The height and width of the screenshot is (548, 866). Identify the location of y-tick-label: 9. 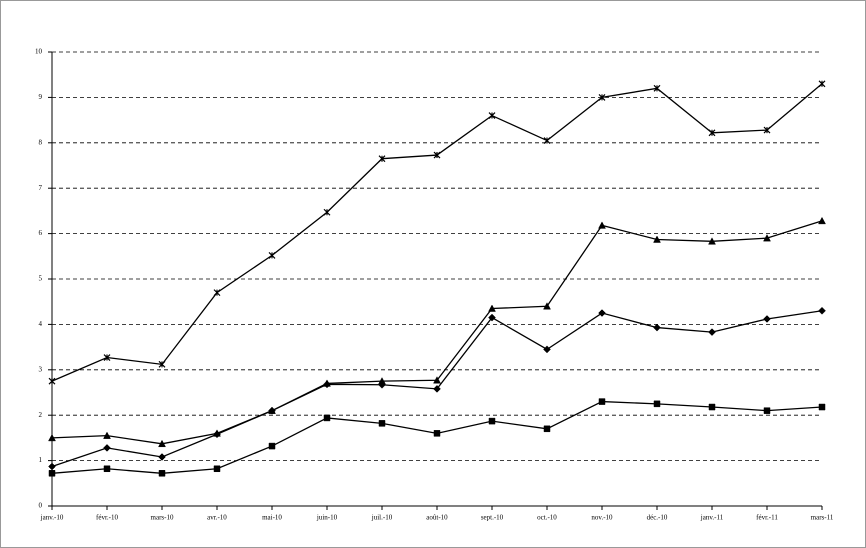
(41, 97).